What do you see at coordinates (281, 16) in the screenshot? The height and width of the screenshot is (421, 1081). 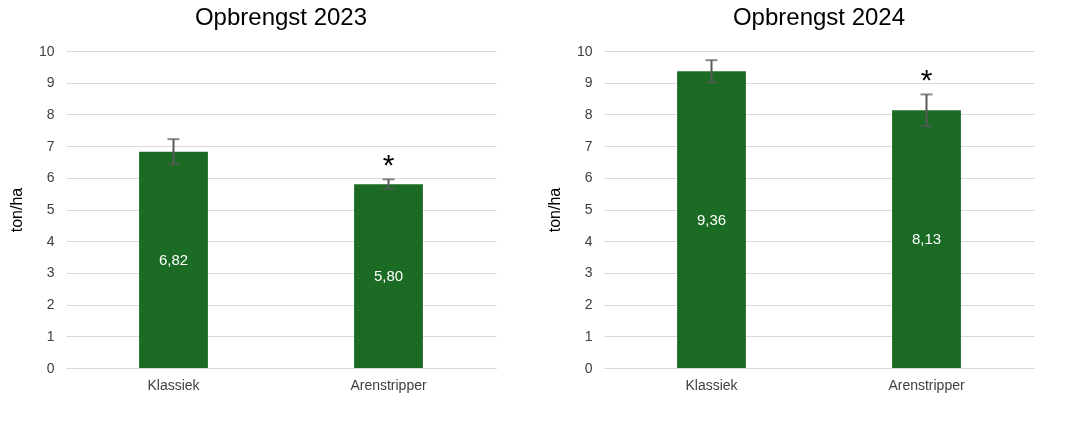 I see `chart-title: Opbrengst 2023` at bounding box center [281, 16].